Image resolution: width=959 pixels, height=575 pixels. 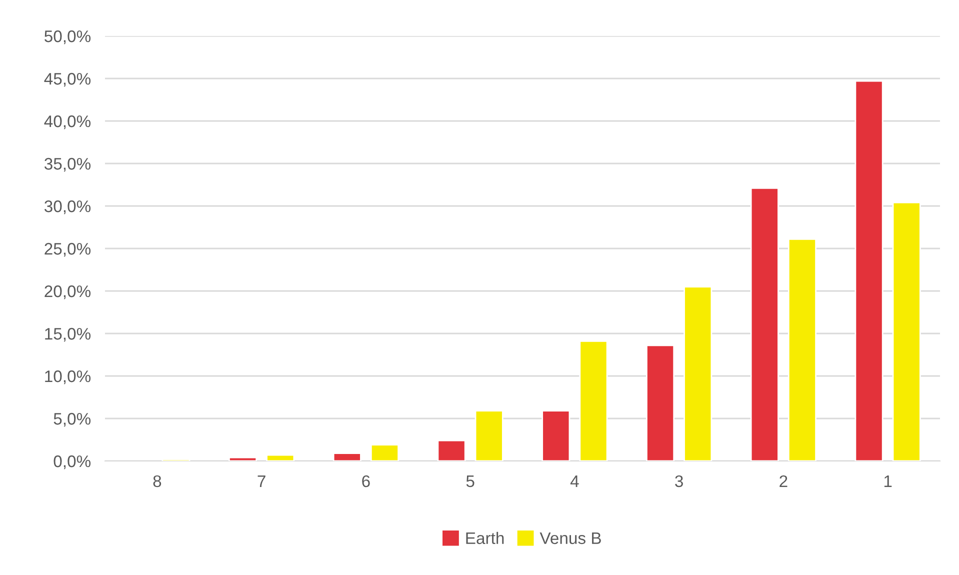 What do you see at coordinates (67, 292) in the screenshot?
I see `y-tick-label: 20,0%` at bounding box center [67, 292].